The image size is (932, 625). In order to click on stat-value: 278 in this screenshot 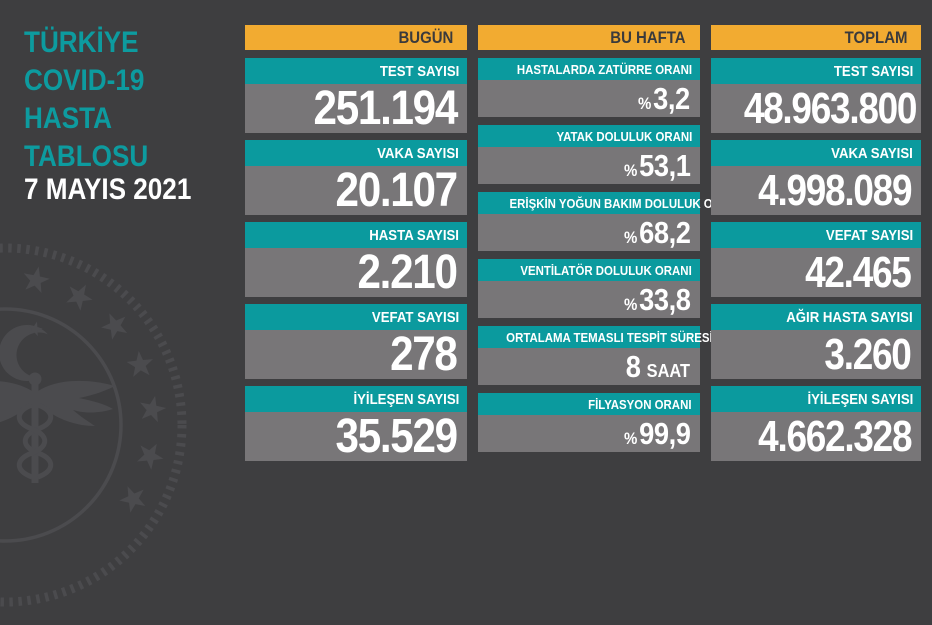, I will do `click(356, 354)`.